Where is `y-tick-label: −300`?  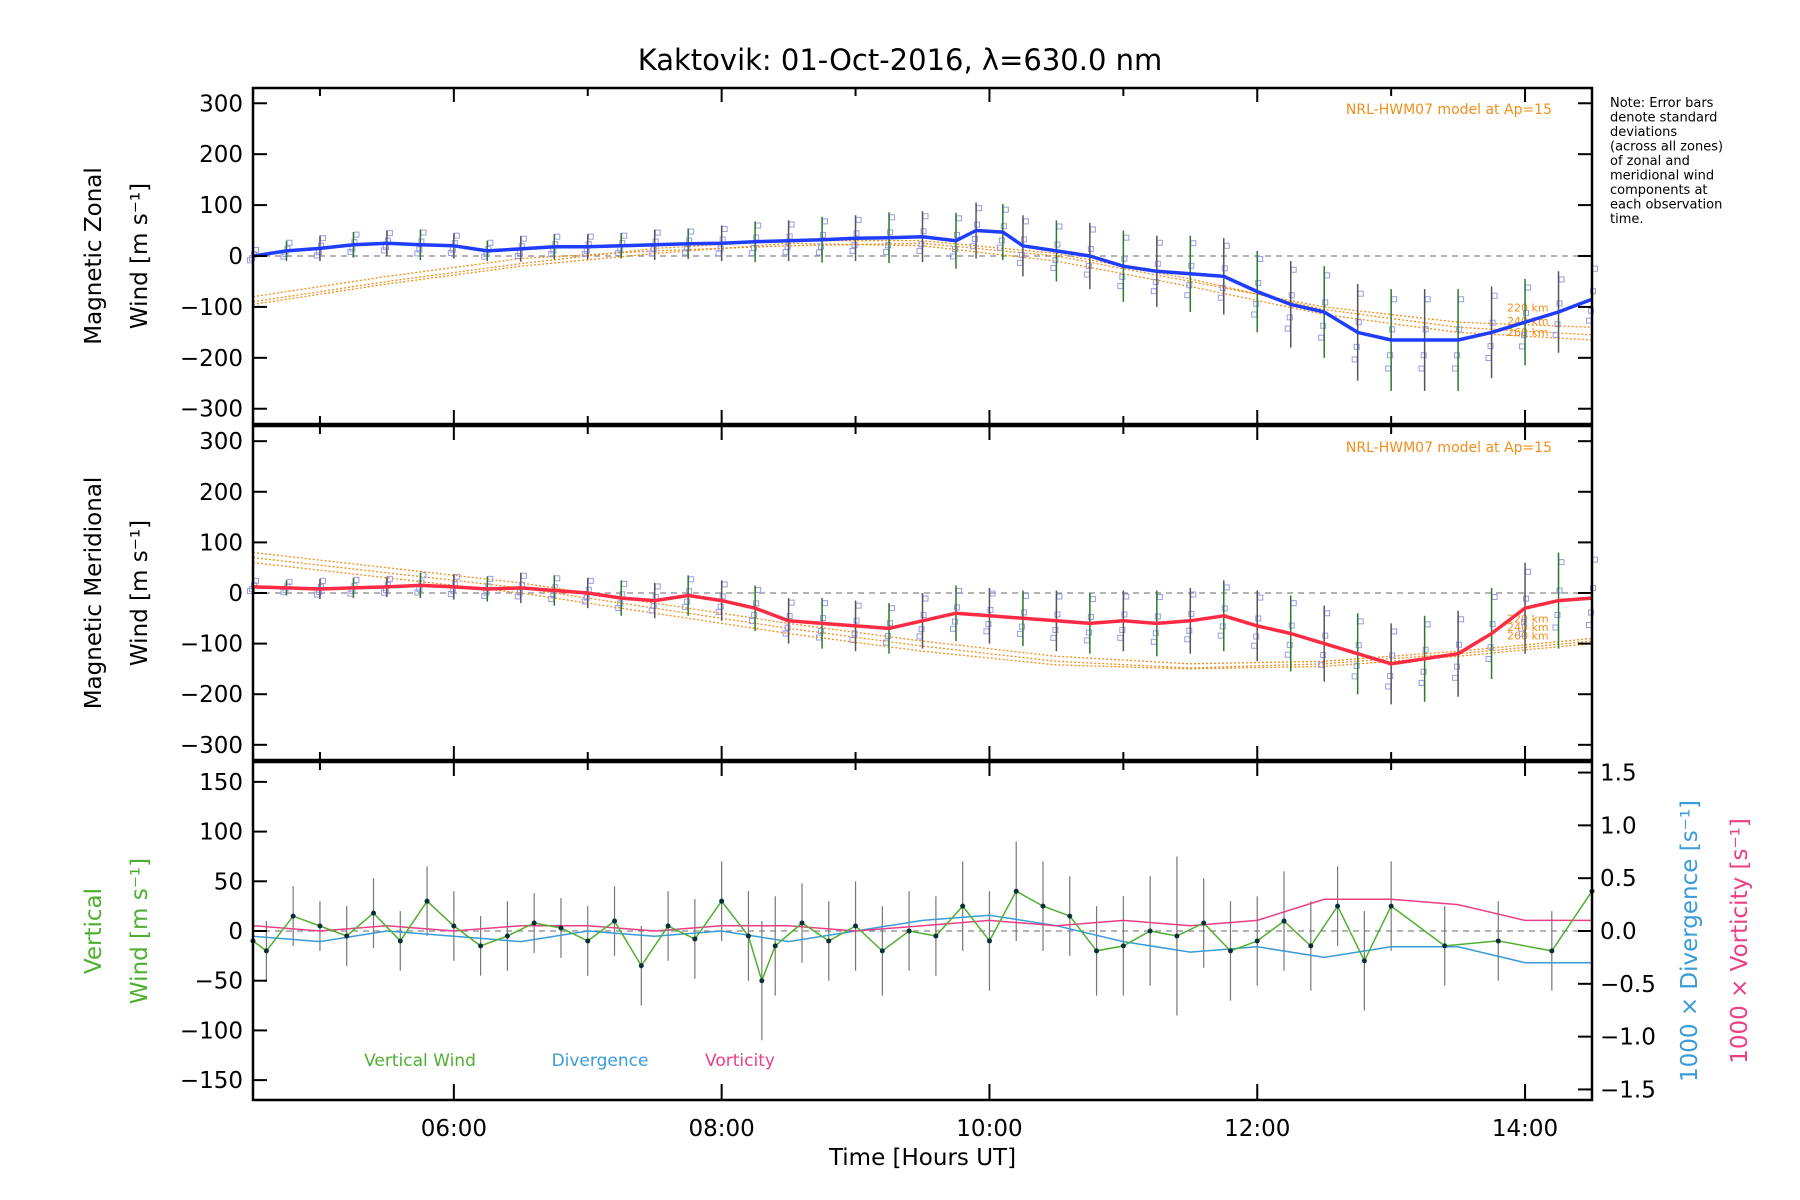
y-tick-label: −300 is located at coordinates (211, 746).